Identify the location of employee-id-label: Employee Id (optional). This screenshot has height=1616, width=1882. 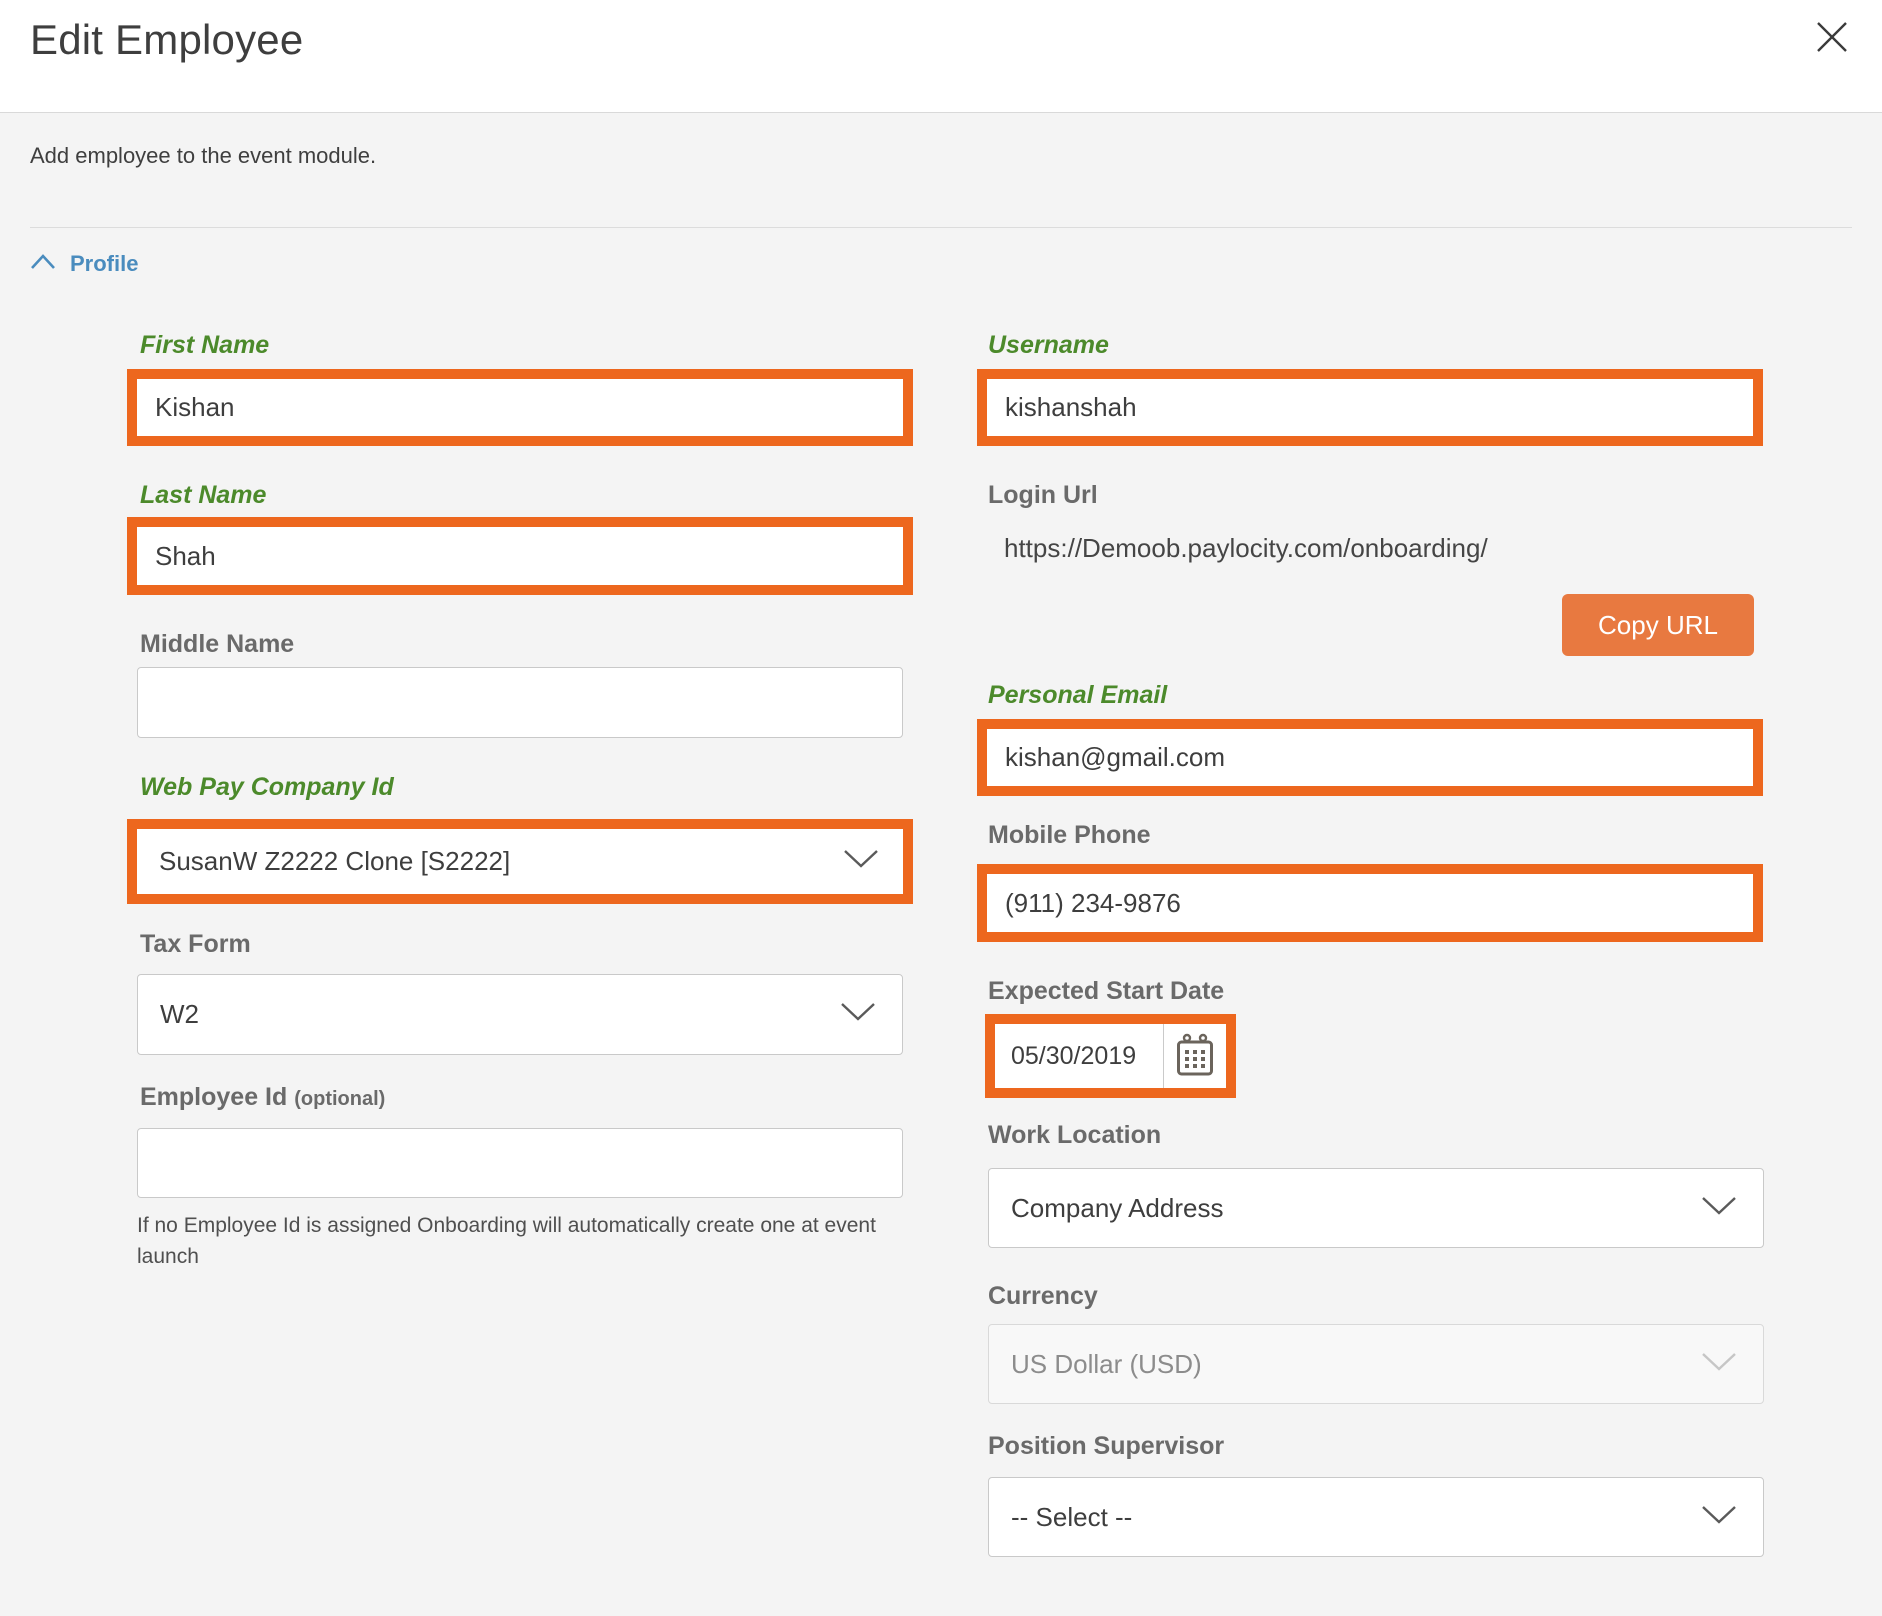
(263, 1097).